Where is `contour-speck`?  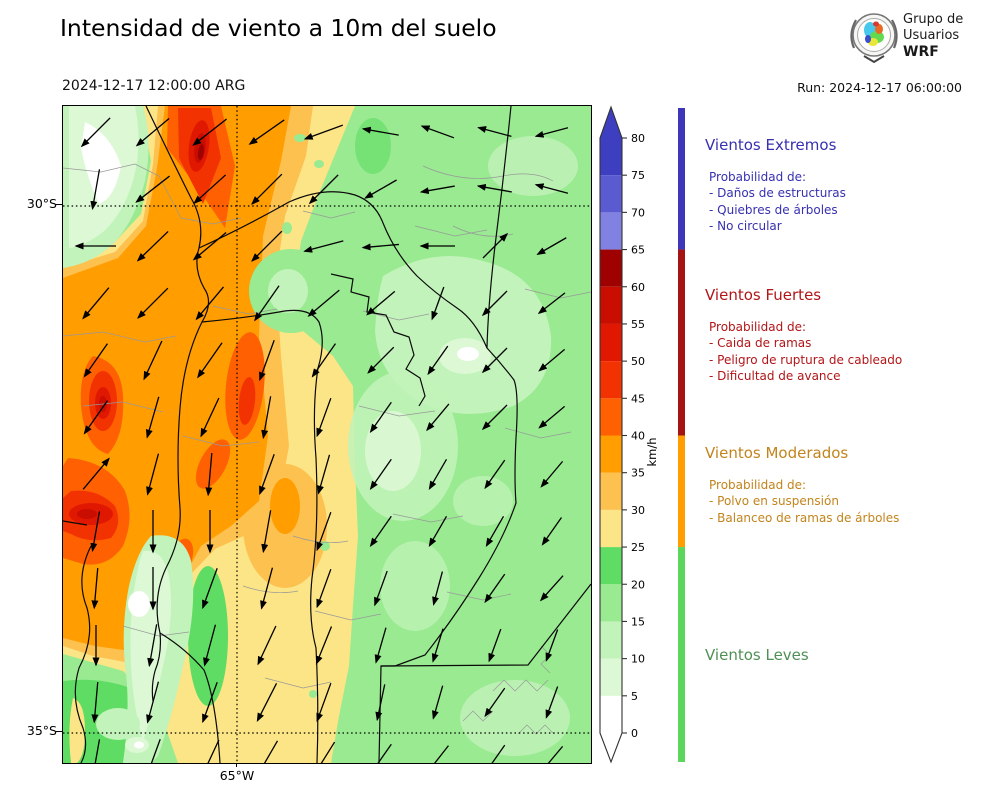 contour-speck is located at coordinates (319, 164).